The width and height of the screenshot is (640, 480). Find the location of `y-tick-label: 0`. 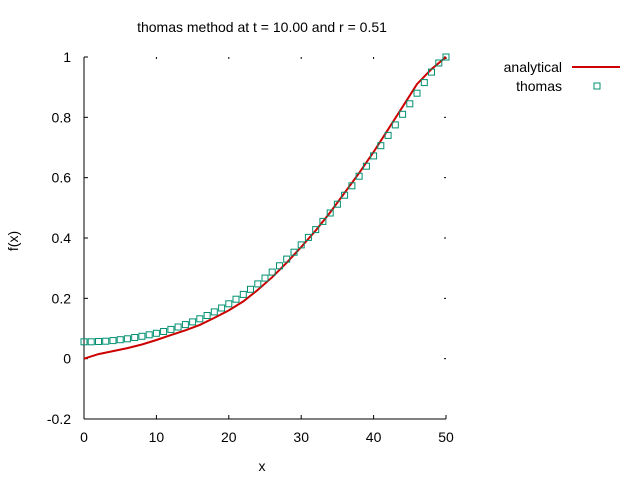

y-tick-label: 0 is located at coordinates (67, 359).